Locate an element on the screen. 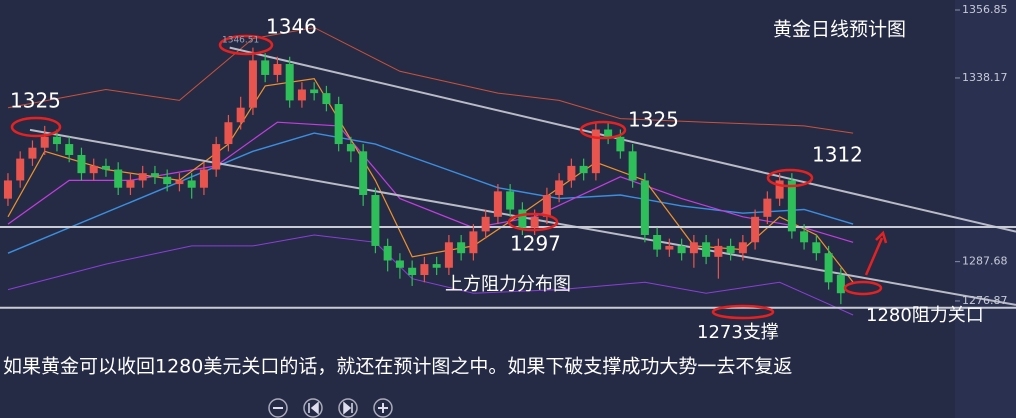 The width and height of the screenshot is (1016, 418). zoom-out-button is located at coordinates (278, 408).